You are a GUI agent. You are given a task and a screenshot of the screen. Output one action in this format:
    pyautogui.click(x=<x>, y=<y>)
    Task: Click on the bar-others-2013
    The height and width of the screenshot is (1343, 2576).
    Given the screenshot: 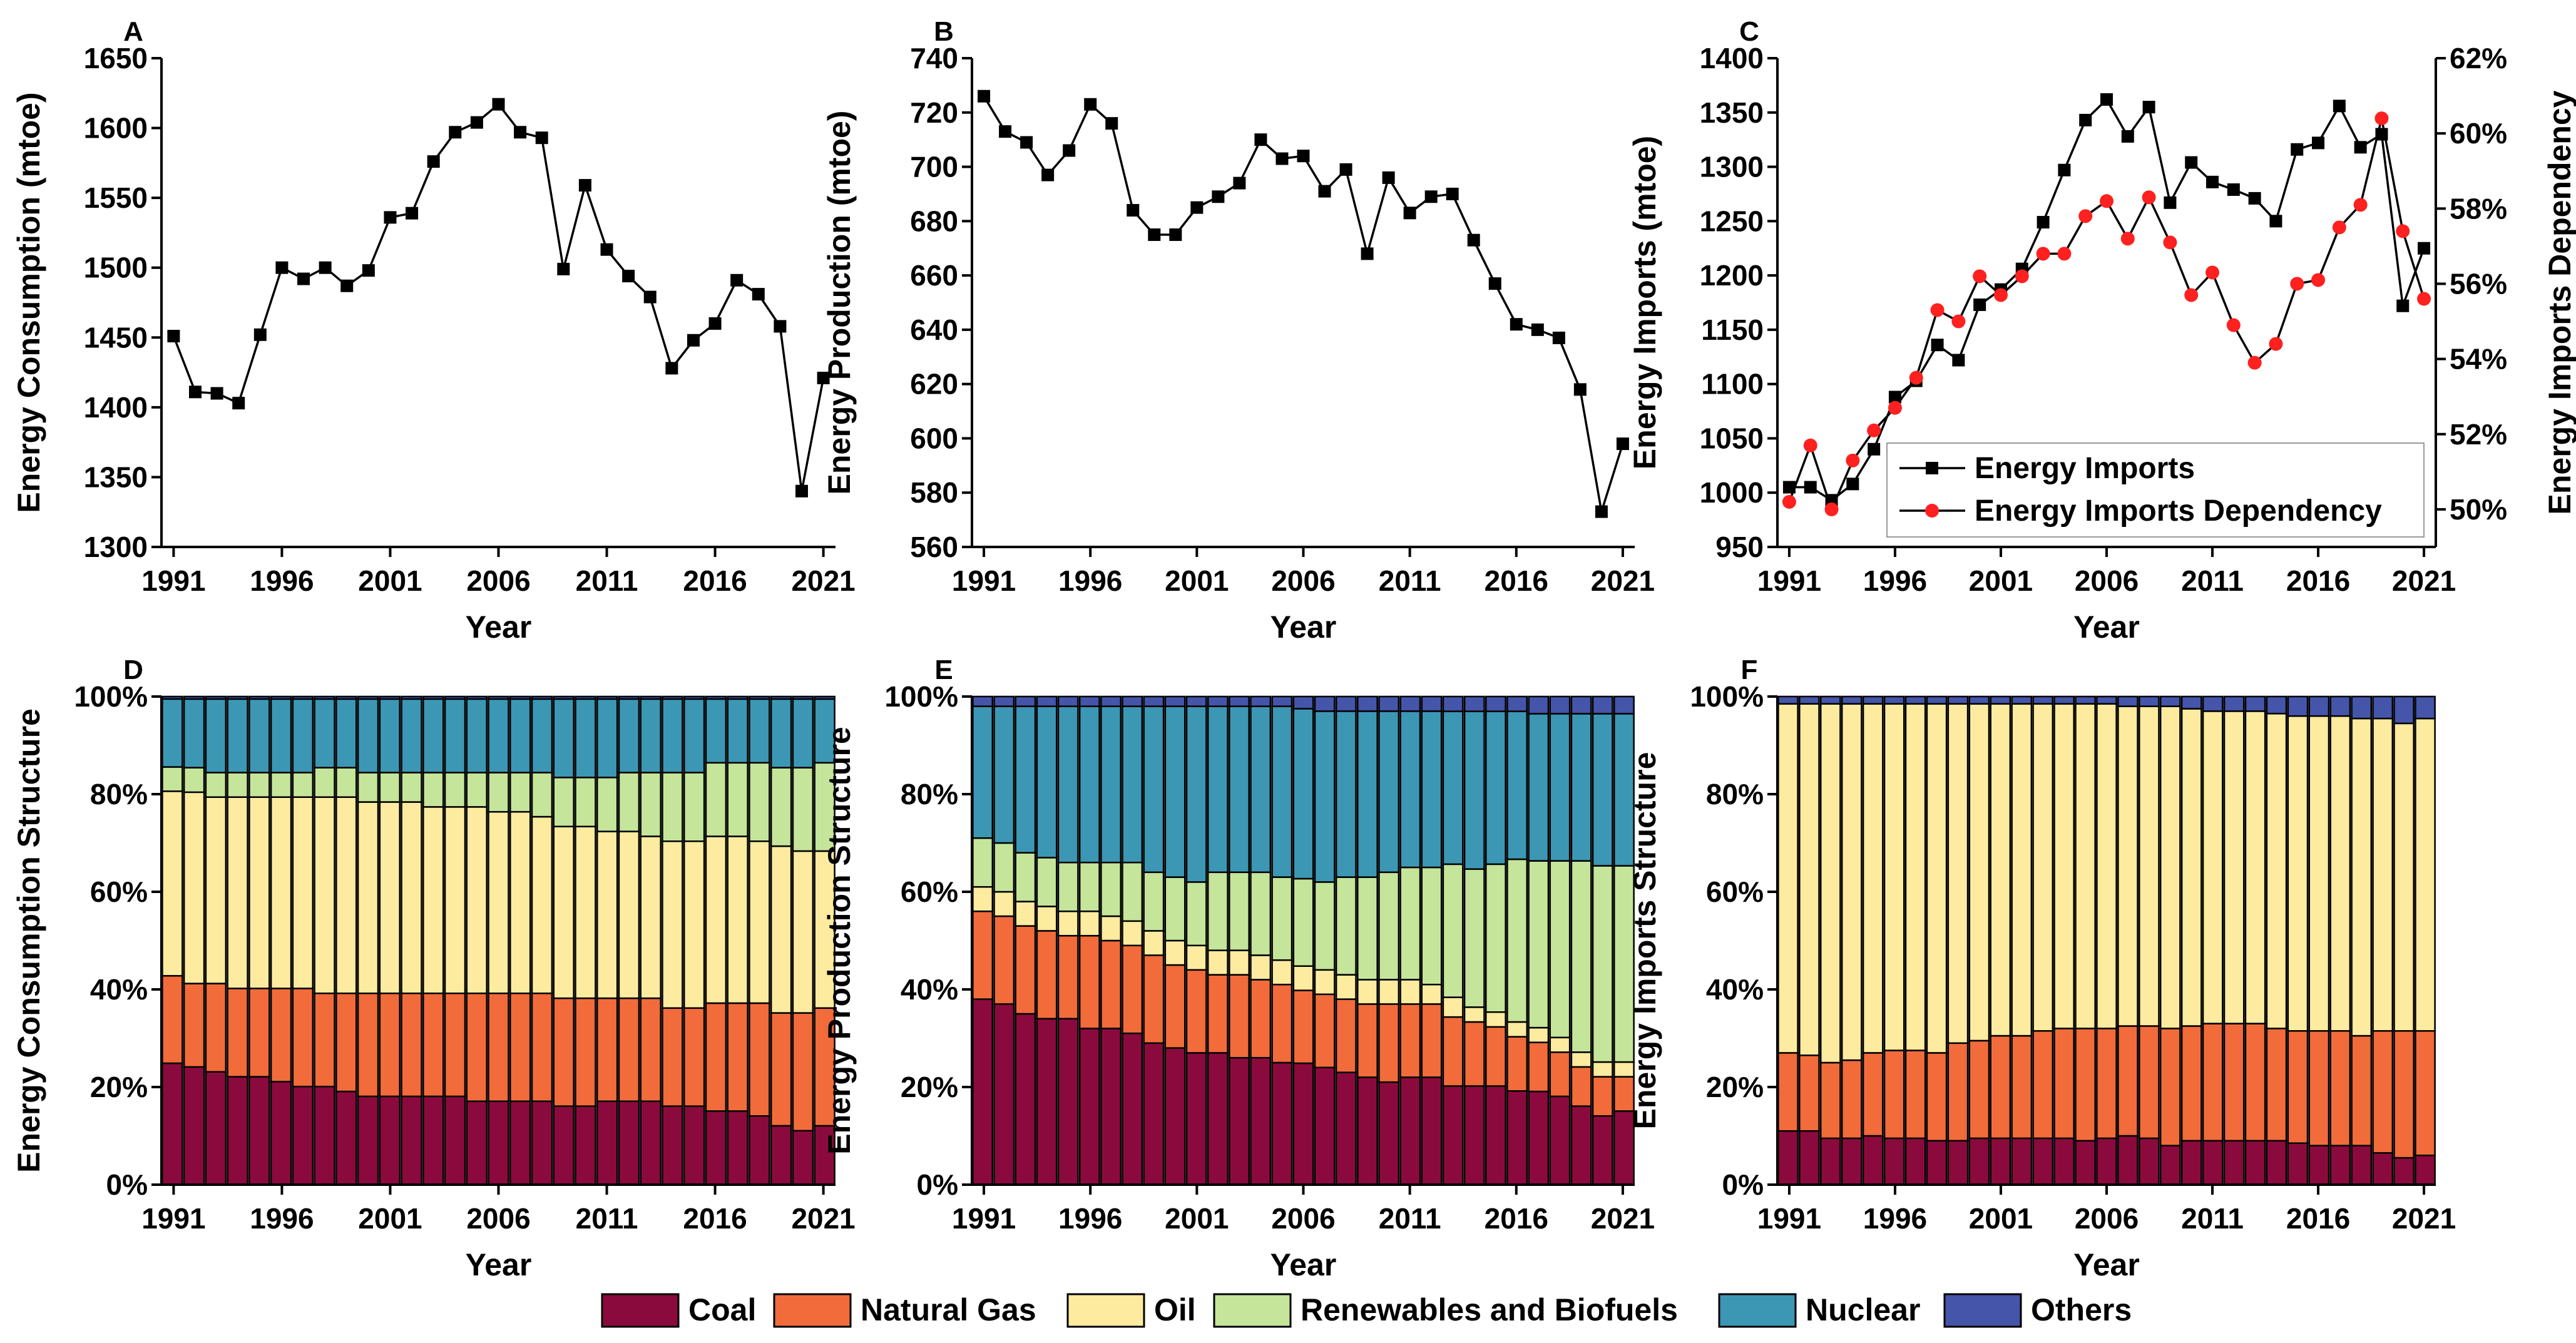 What is the action you would take?
    pyautogui.click(x=2255, y=703)
    